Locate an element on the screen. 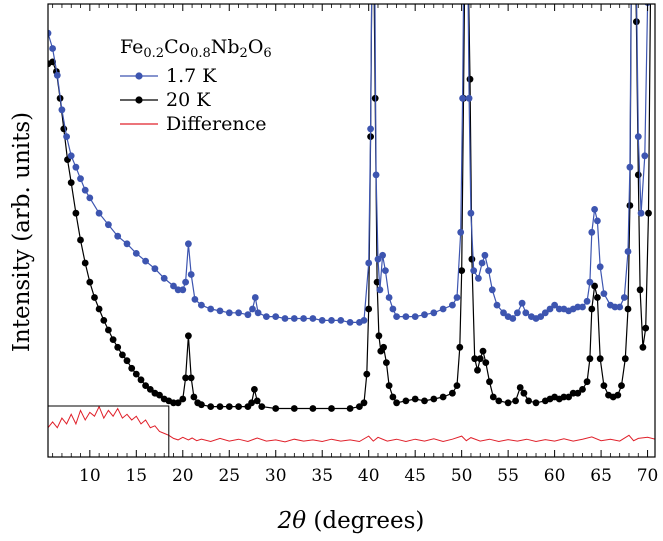 This screenshot has height=541, width=663. x-tick-label-40: 40 is located at coordinates (369, 476).